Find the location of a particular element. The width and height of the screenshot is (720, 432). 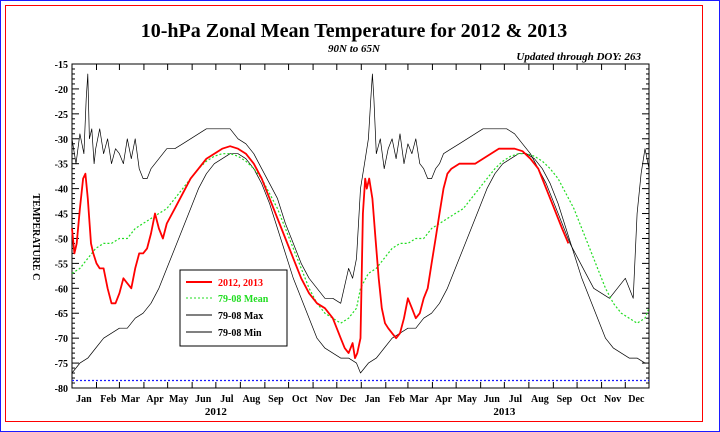

updated-note: Updated through DOY: 263 is located at coordinates (578, 57).